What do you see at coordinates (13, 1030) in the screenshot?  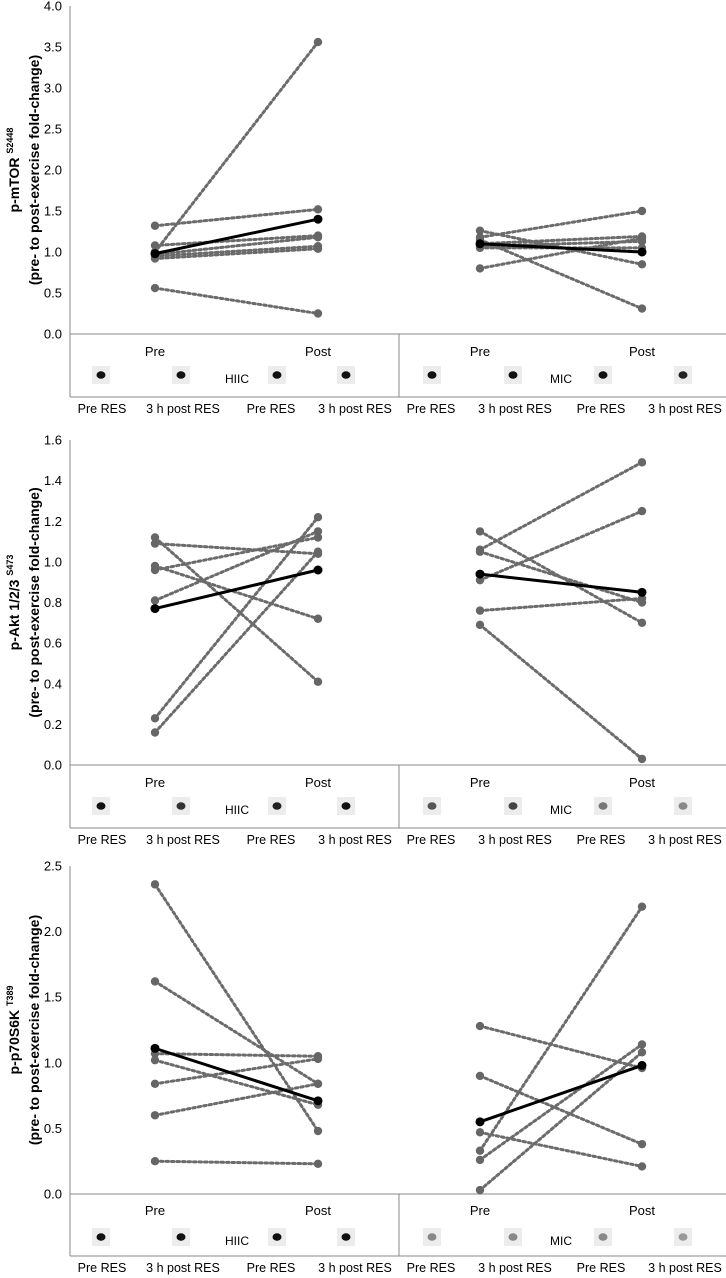 I see `y-axis-label: p-p70S6K T389` at bounding box center [13, 1030].